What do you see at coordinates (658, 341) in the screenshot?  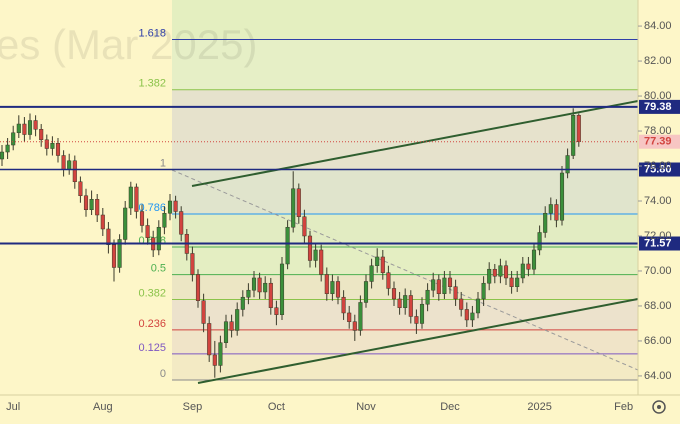 I see `y-tick-label: 66.00` at bounding box center [658, 341].